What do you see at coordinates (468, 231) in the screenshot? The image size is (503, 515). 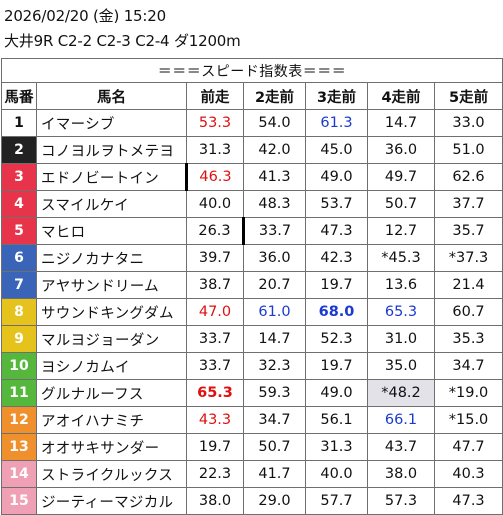 I see `speed-index-cell: 35.7` at bounding box center [468, 231].